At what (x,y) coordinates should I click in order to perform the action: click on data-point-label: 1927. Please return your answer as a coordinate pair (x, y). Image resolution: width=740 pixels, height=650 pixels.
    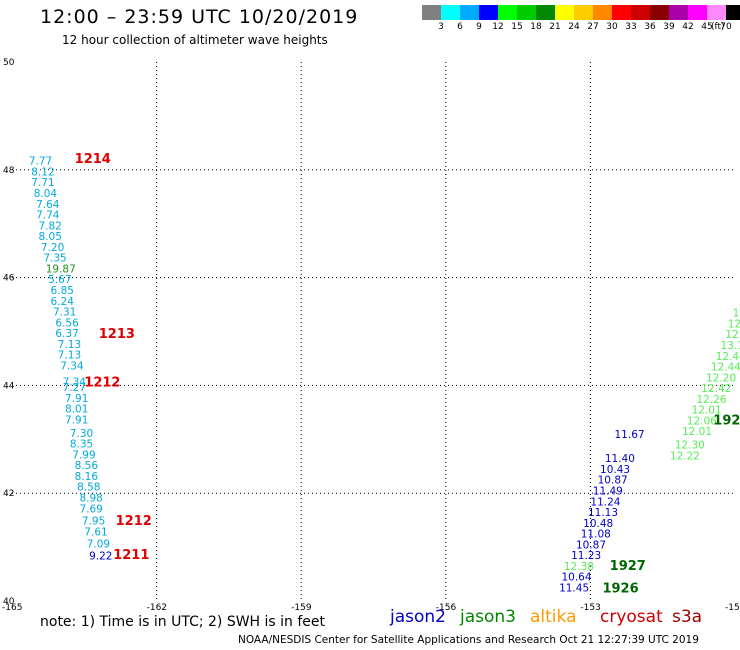
    Looking at the image, I should click on (628, 566).